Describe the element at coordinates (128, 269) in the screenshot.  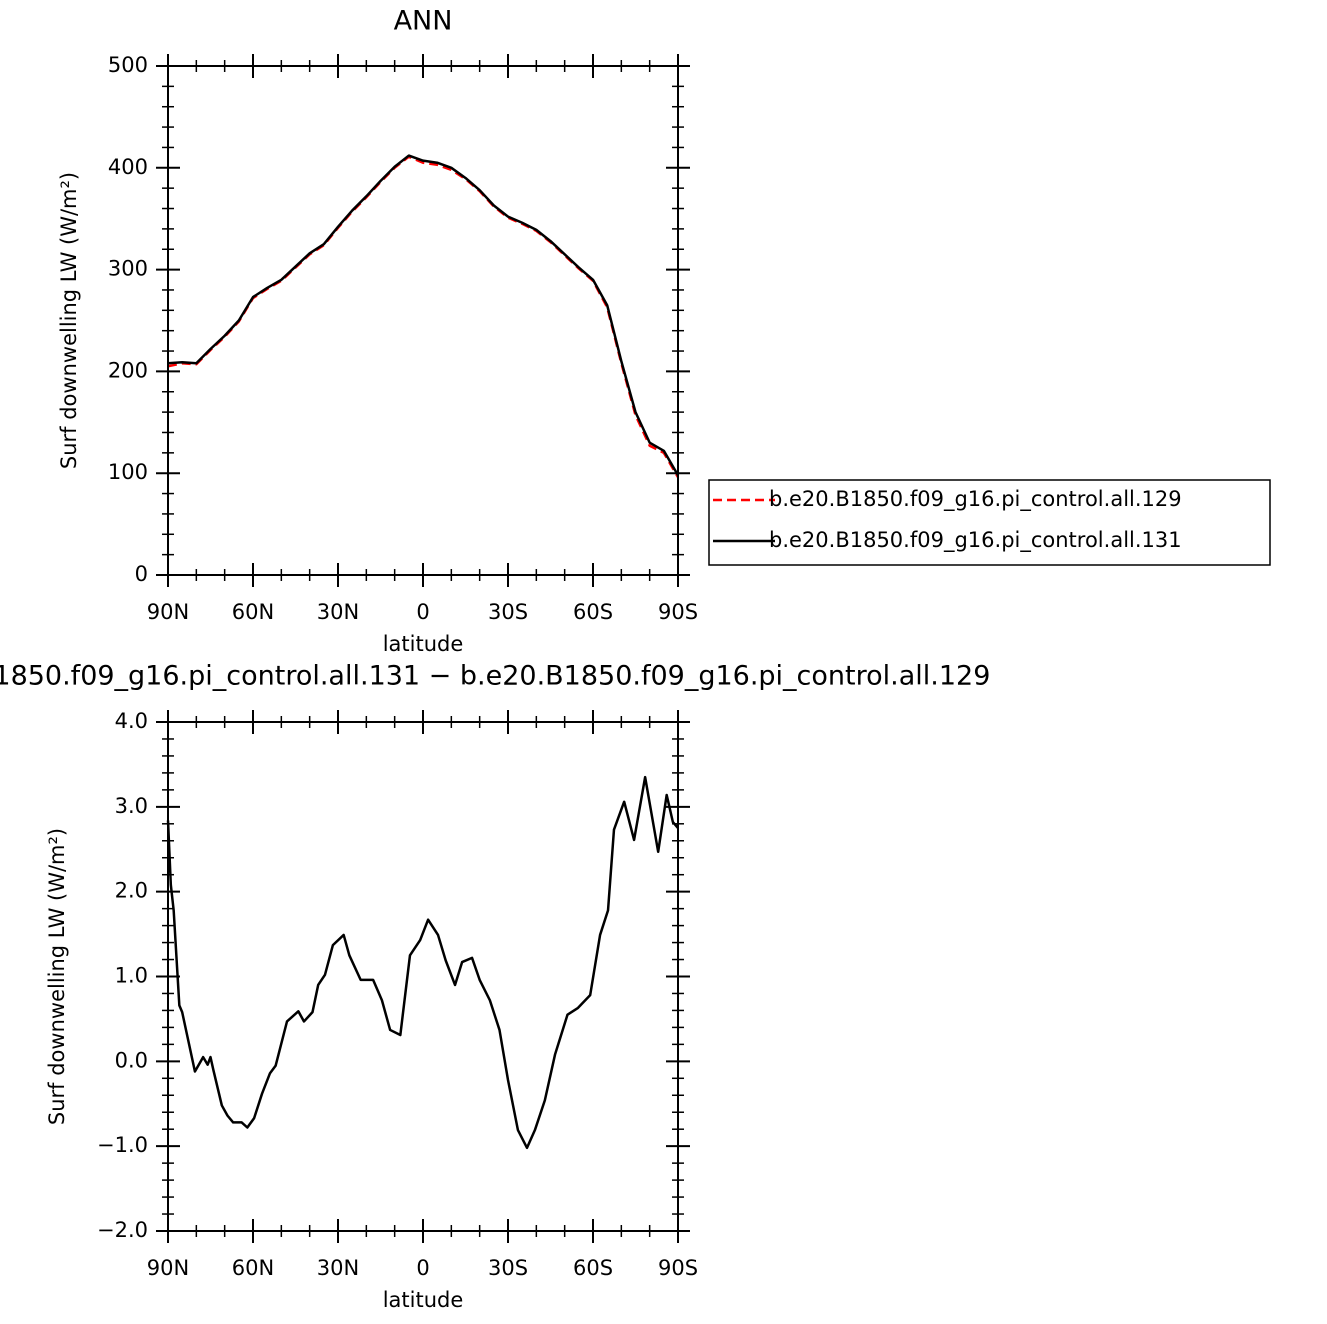
I see `y-tick-label: 300` at that location.